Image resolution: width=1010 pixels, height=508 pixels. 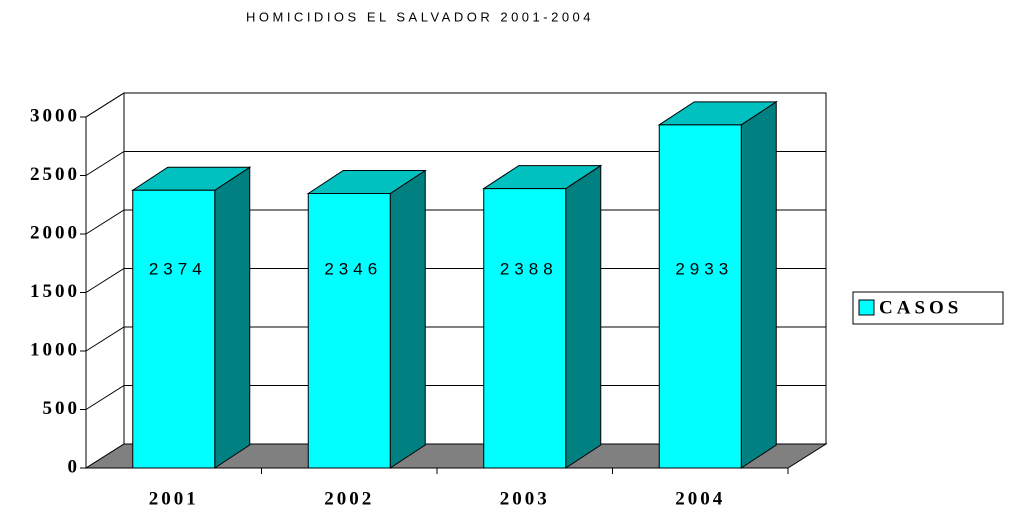 I want to click on value-label: 2933, so click(x=704, y=268).